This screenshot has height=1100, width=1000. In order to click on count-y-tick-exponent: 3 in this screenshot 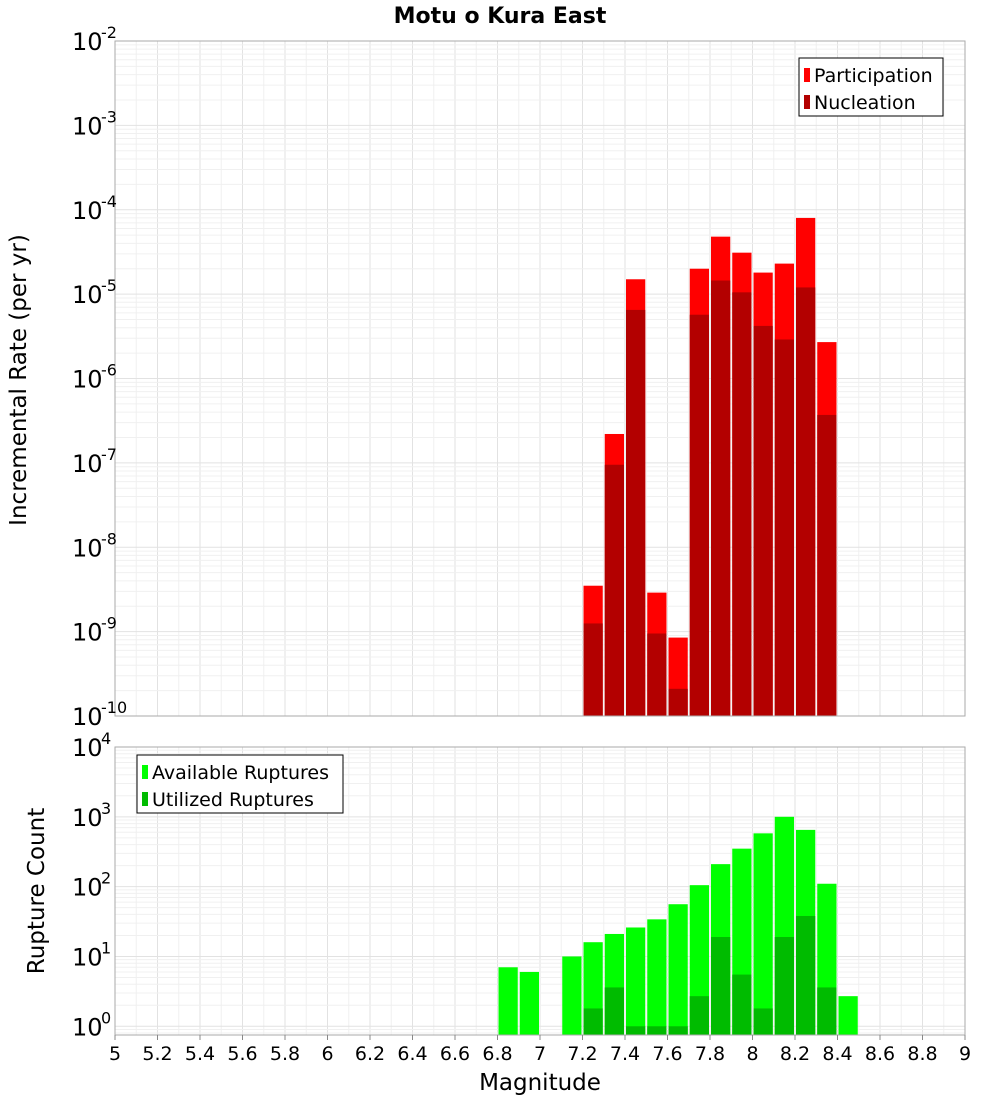, I will do `click(106, 808)`.